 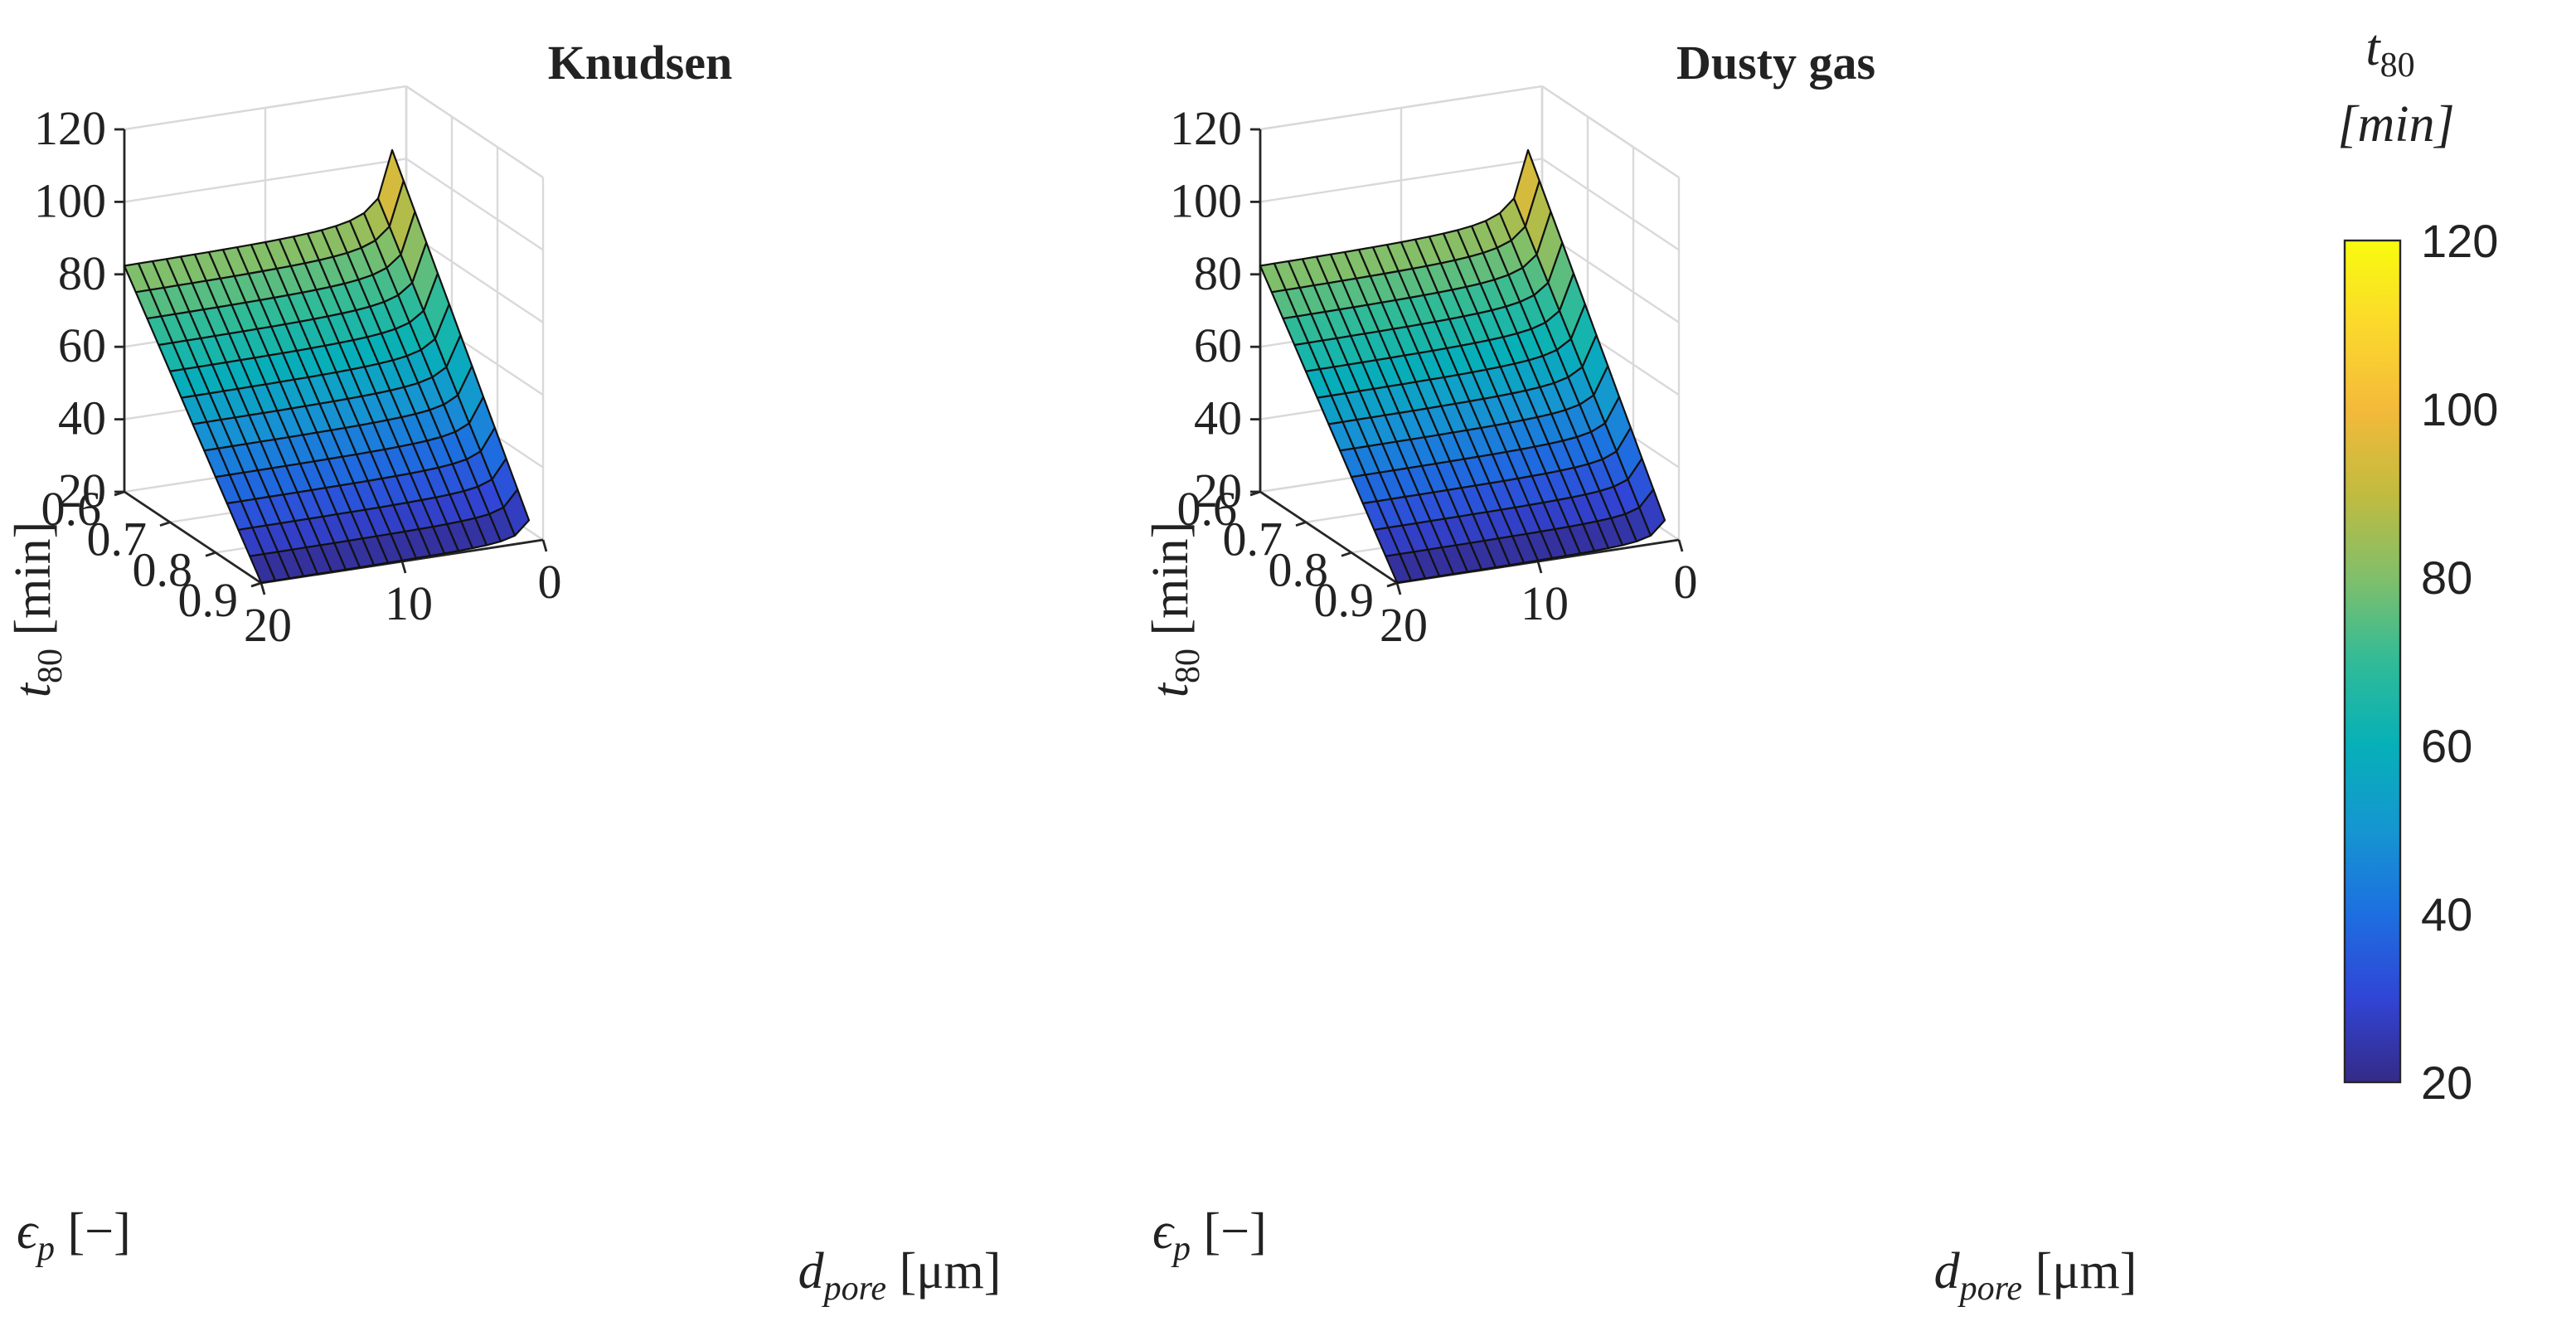 I want to click on panel-title: Knudsen, so click(x=640, y=63).